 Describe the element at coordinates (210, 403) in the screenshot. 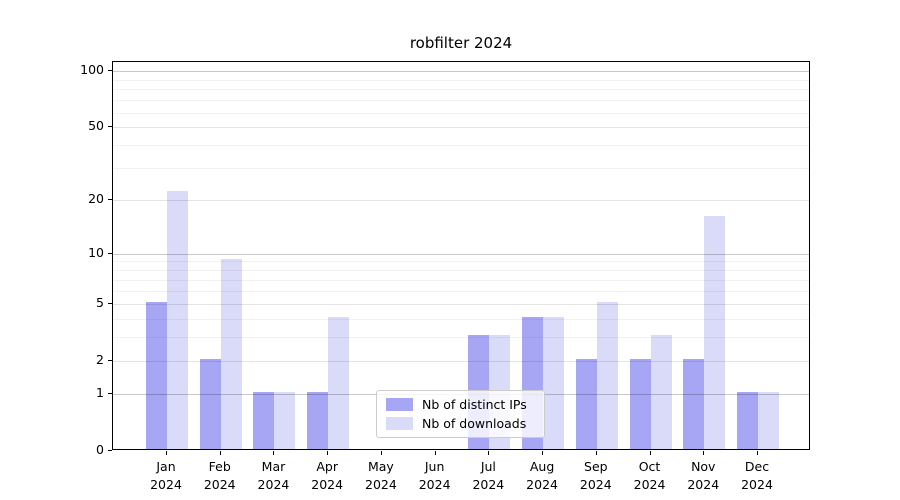

I see `bar-distinct-ips-feb` at that location.